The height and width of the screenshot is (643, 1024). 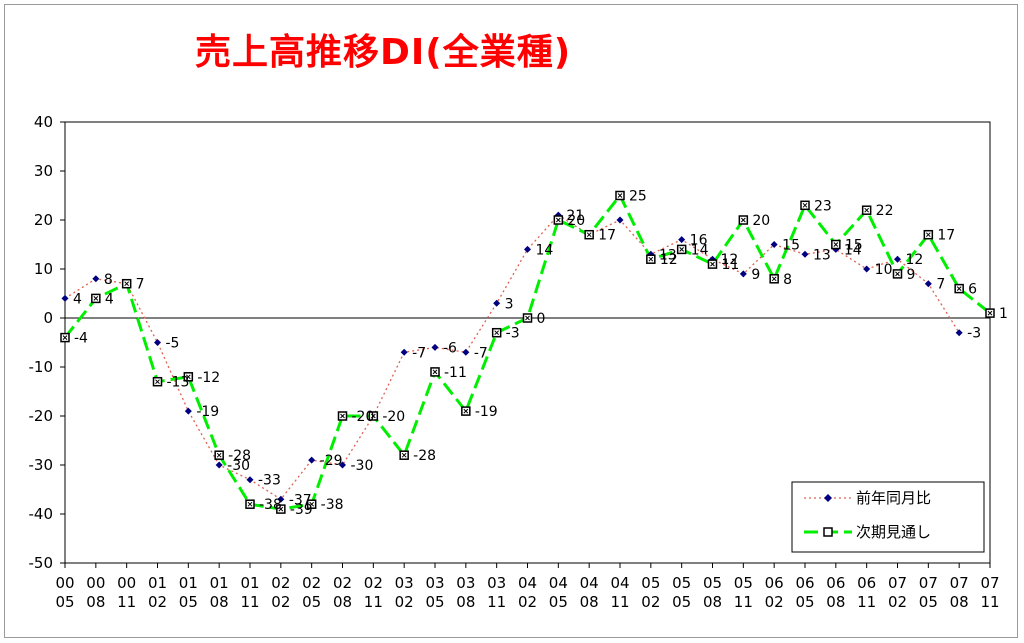 What do you see at coordinates (43, 220) in the screenshot?
I see `y-tick-label: 20` at bounding box center [43, 220].